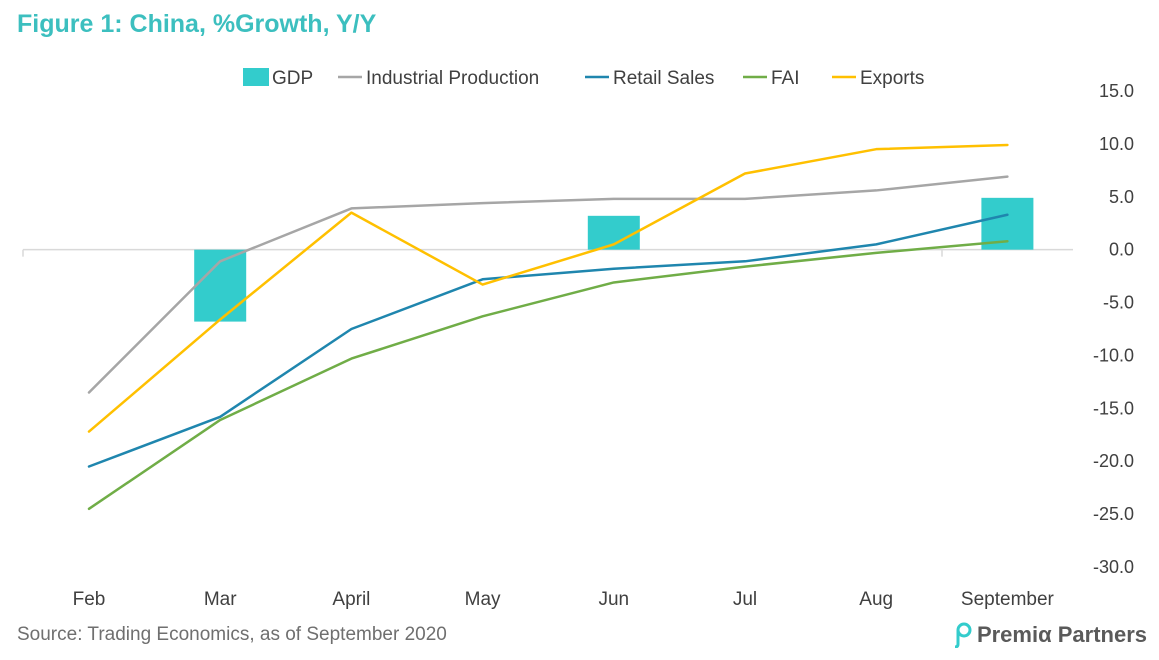 Image resolution: width=1159 pixels, height=660 pixels. I want to click on y-tick-label: 5.0, so click(1121, 197).